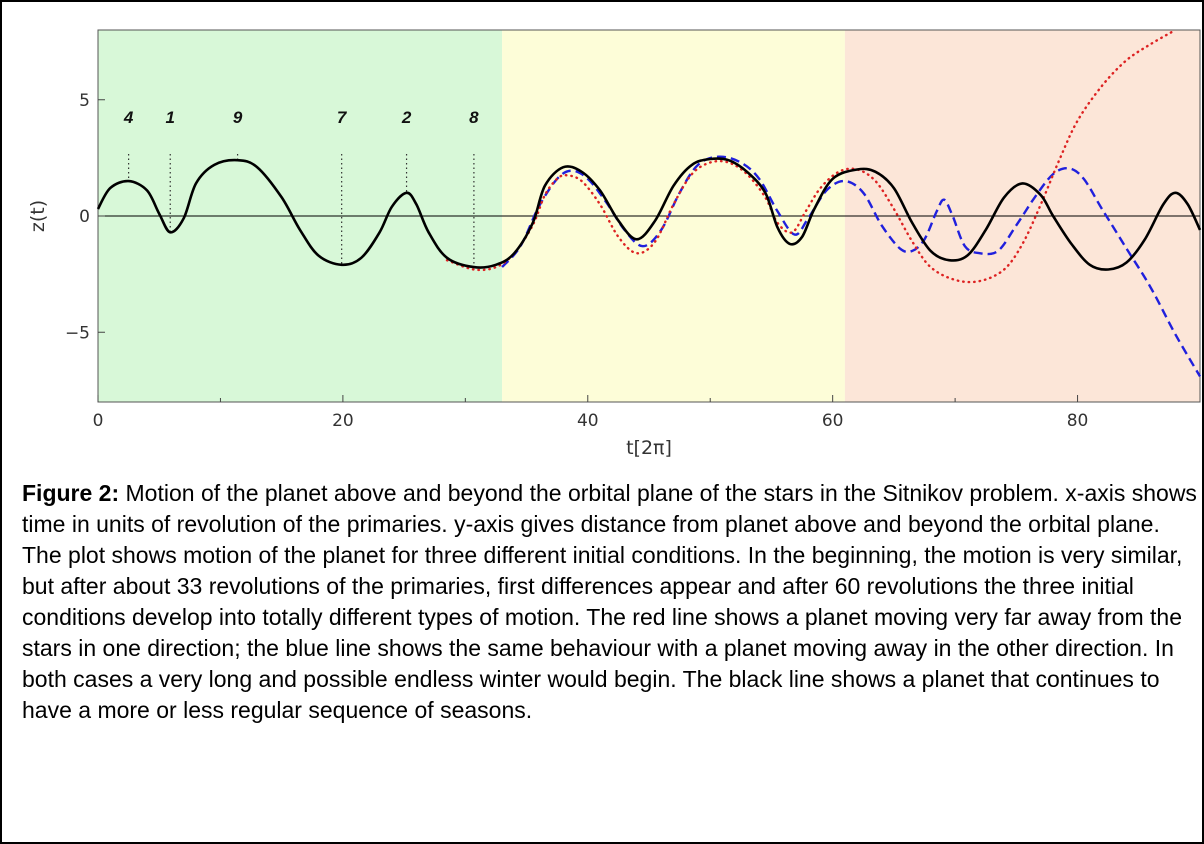 The width and height of the screenshot is (1204, 844). I want to click on x-axis-label: t[2π], so click(649, 448).